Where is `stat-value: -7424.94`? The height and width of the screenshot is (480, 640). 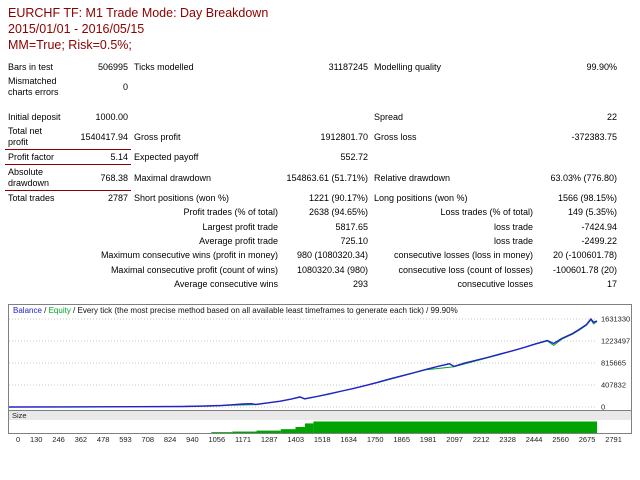 stat-value: -7424.94 is located at coordinates (599, 226).